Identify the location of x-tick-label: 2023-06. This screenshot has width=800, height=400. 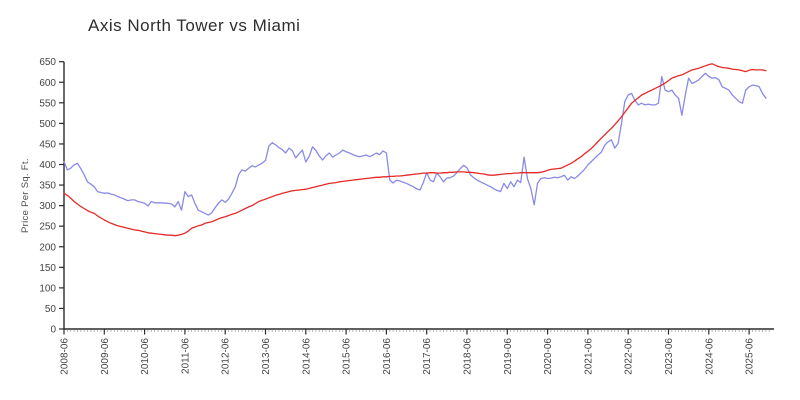
(669, 356).